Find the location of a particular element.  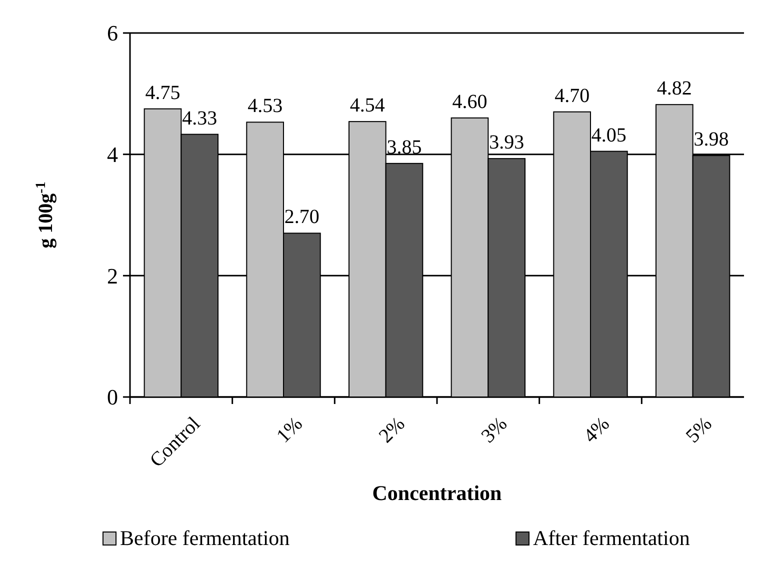

data-label: 4.05 is located at coordinates (608, 135).